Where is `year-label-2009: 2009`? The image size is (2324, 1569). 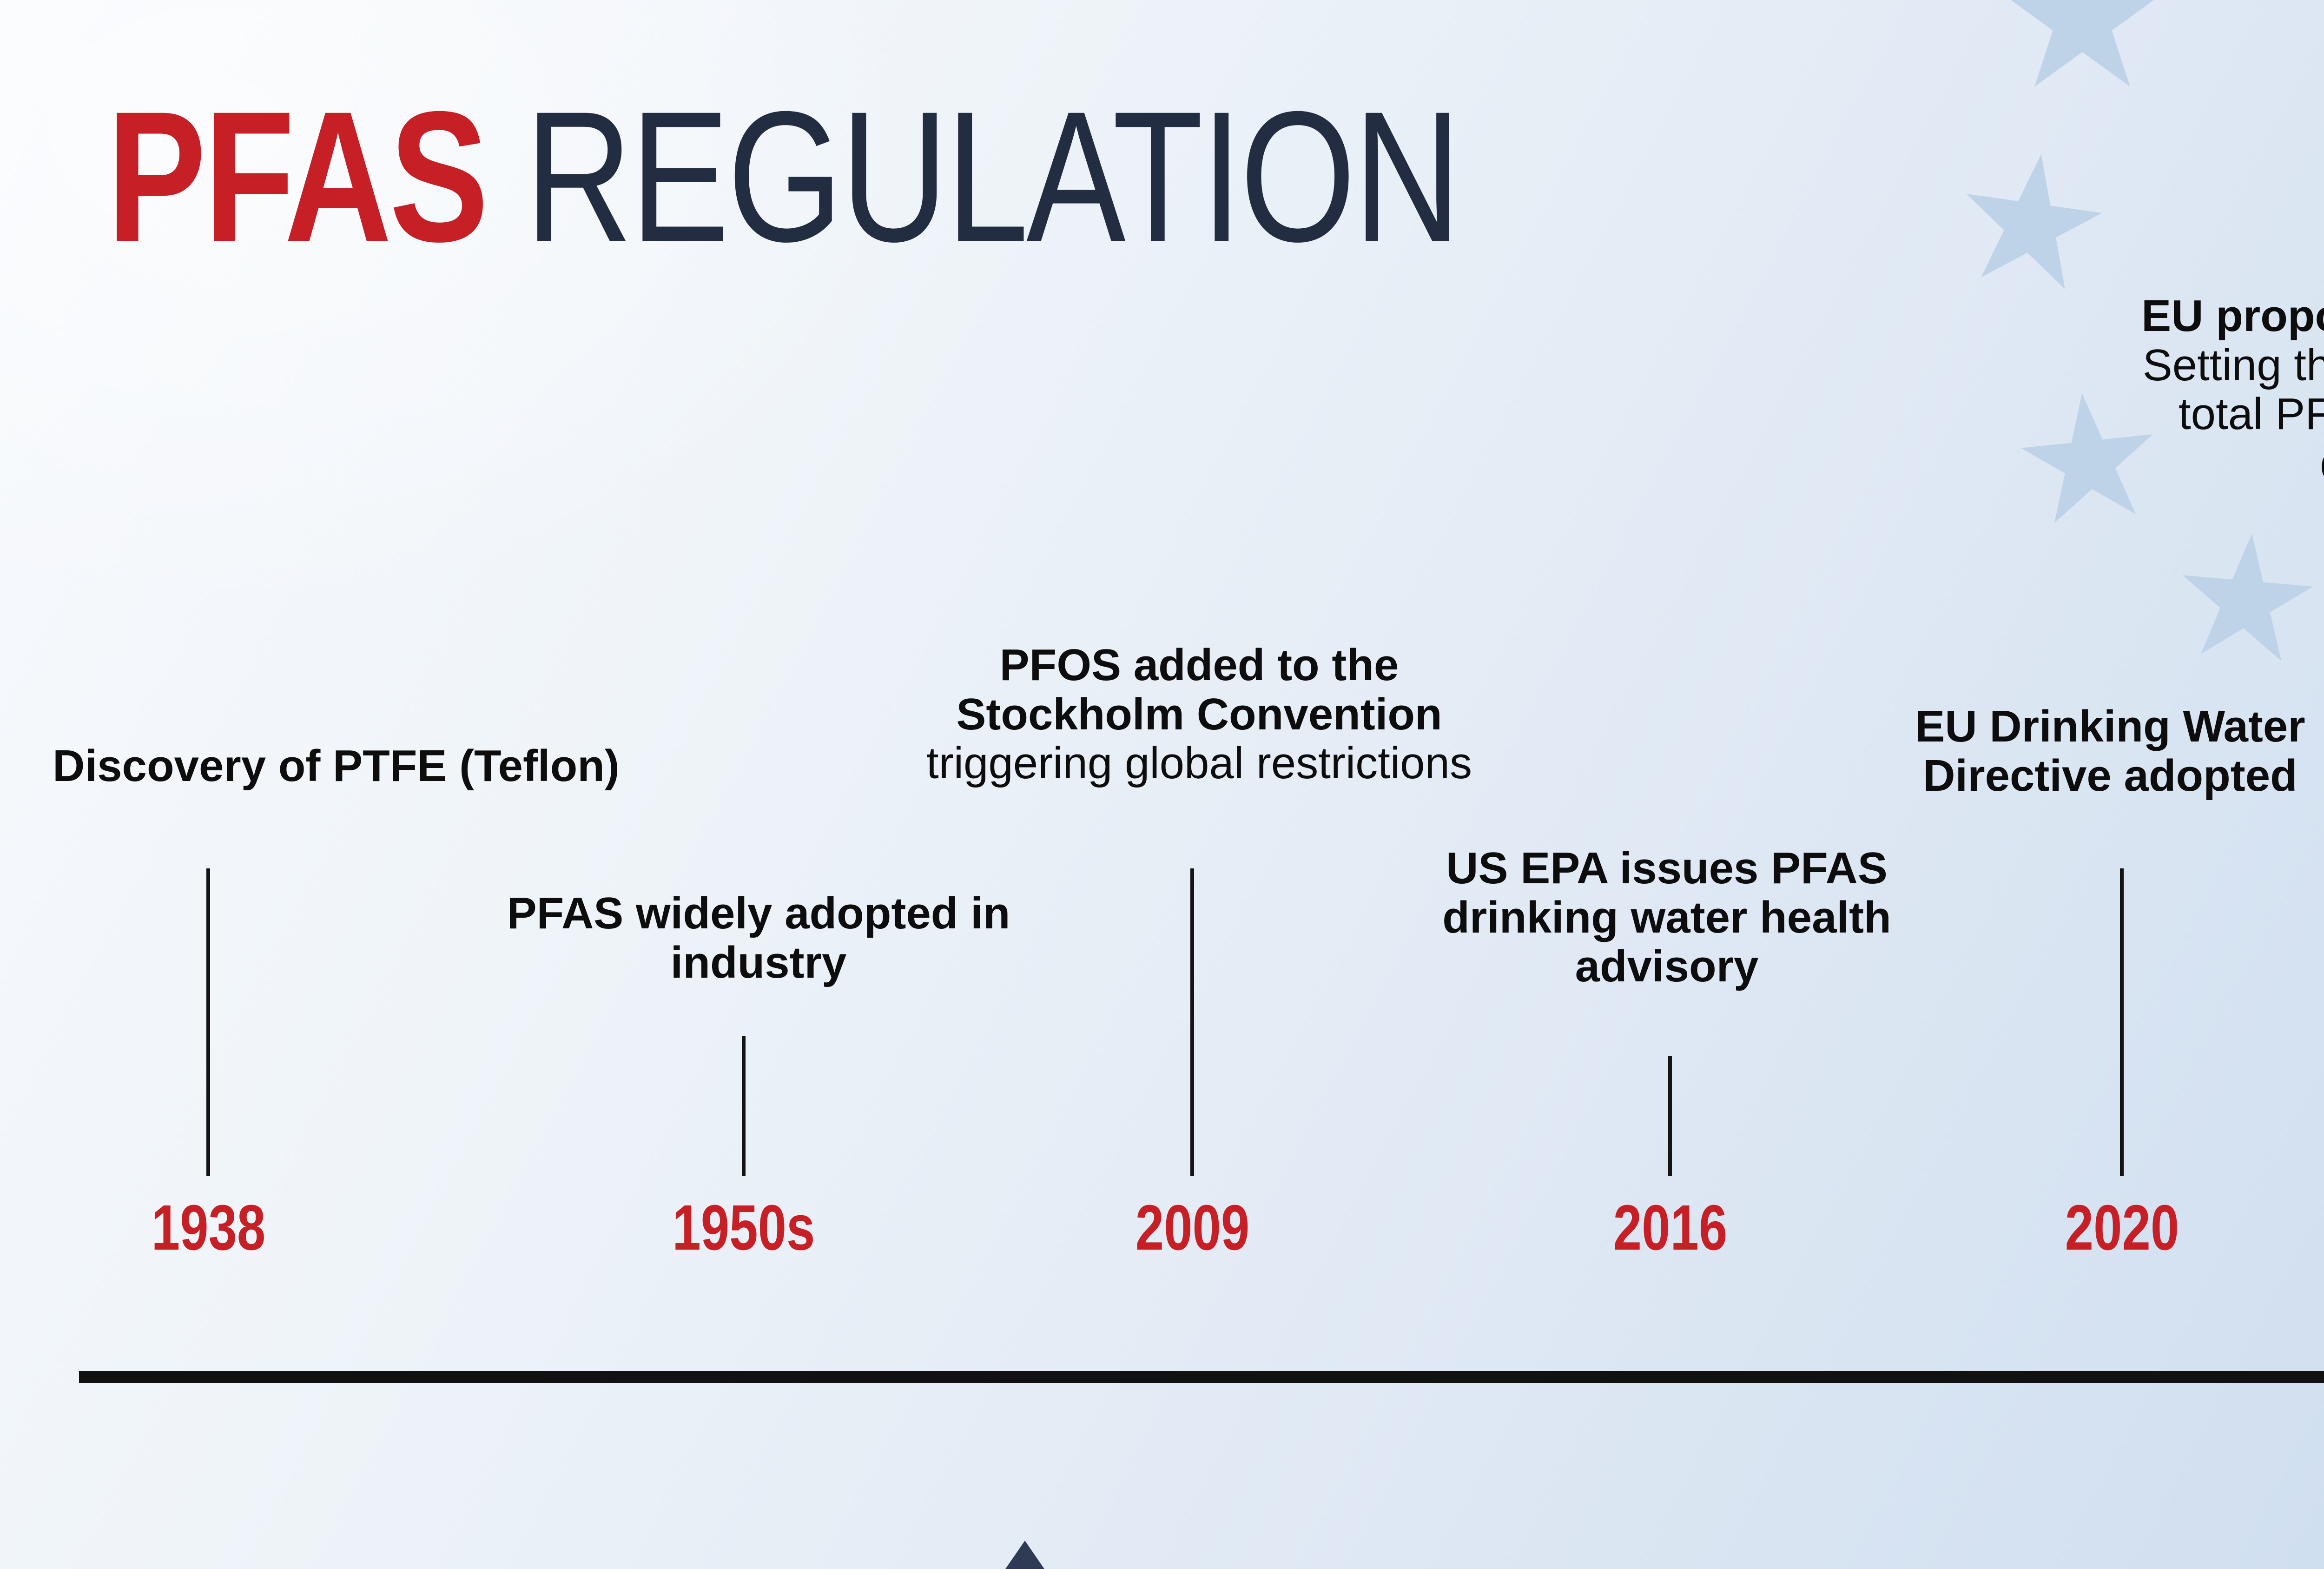
year-label-2009: 2009 is located at coordinates (1192, 1228).